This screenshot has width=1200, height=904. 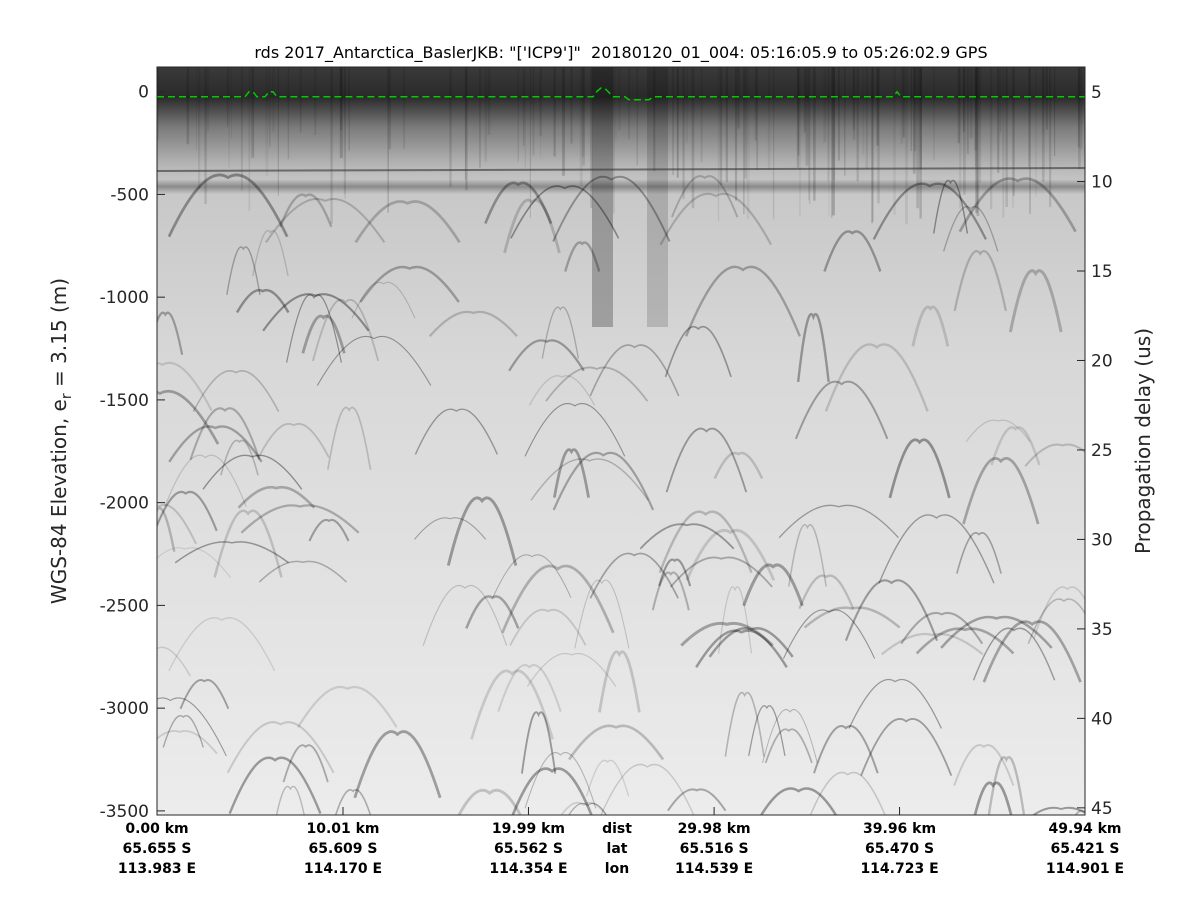 What do you see at coordinates (899, 869) in the screenshot?
I see `x-tick-lon: 114.723 E` at bounding box center [899, 869].